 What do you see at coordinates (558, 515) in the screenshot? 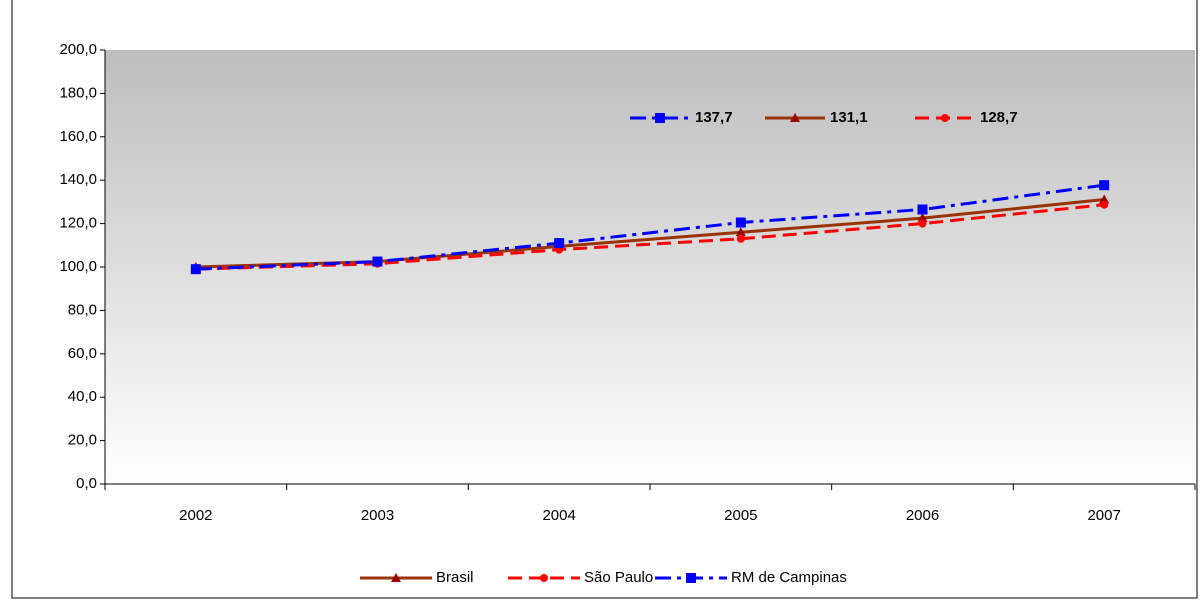
I see `x-tick-label: 2004` at bounding box center [558, 515].